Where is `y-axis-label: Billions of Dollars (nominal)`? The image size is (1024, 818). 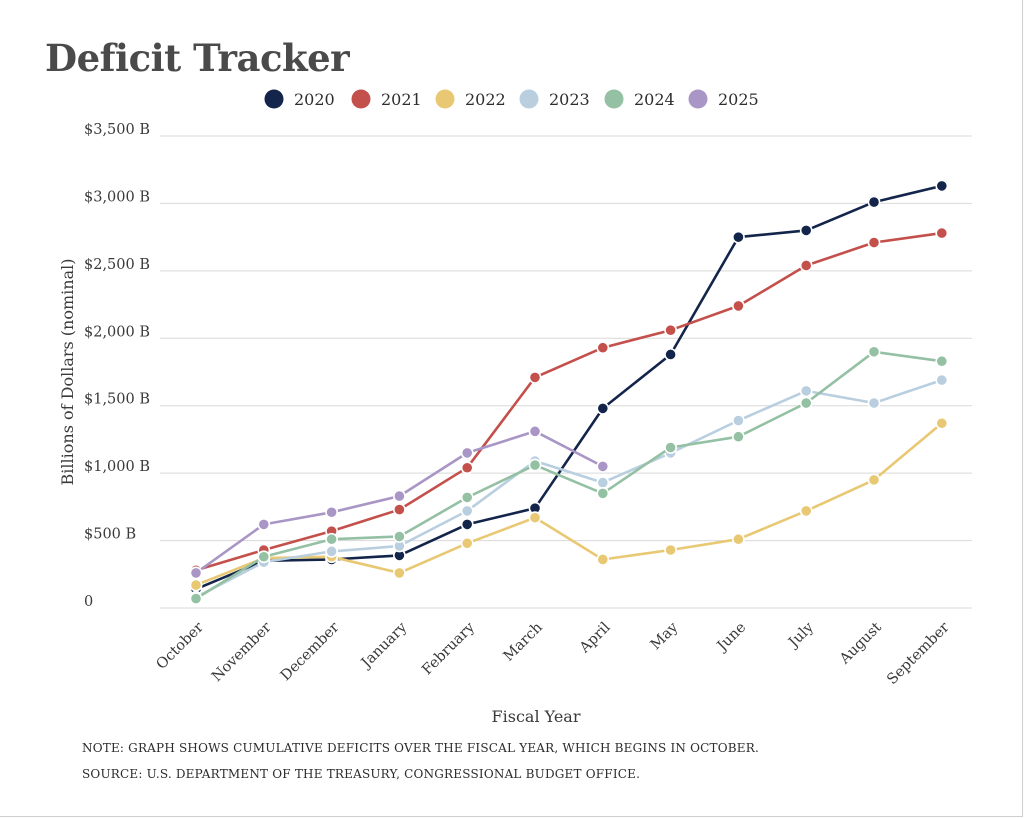
y-axis-label: Billions of Dollars (nominal) is located at coordinates (67, 372).